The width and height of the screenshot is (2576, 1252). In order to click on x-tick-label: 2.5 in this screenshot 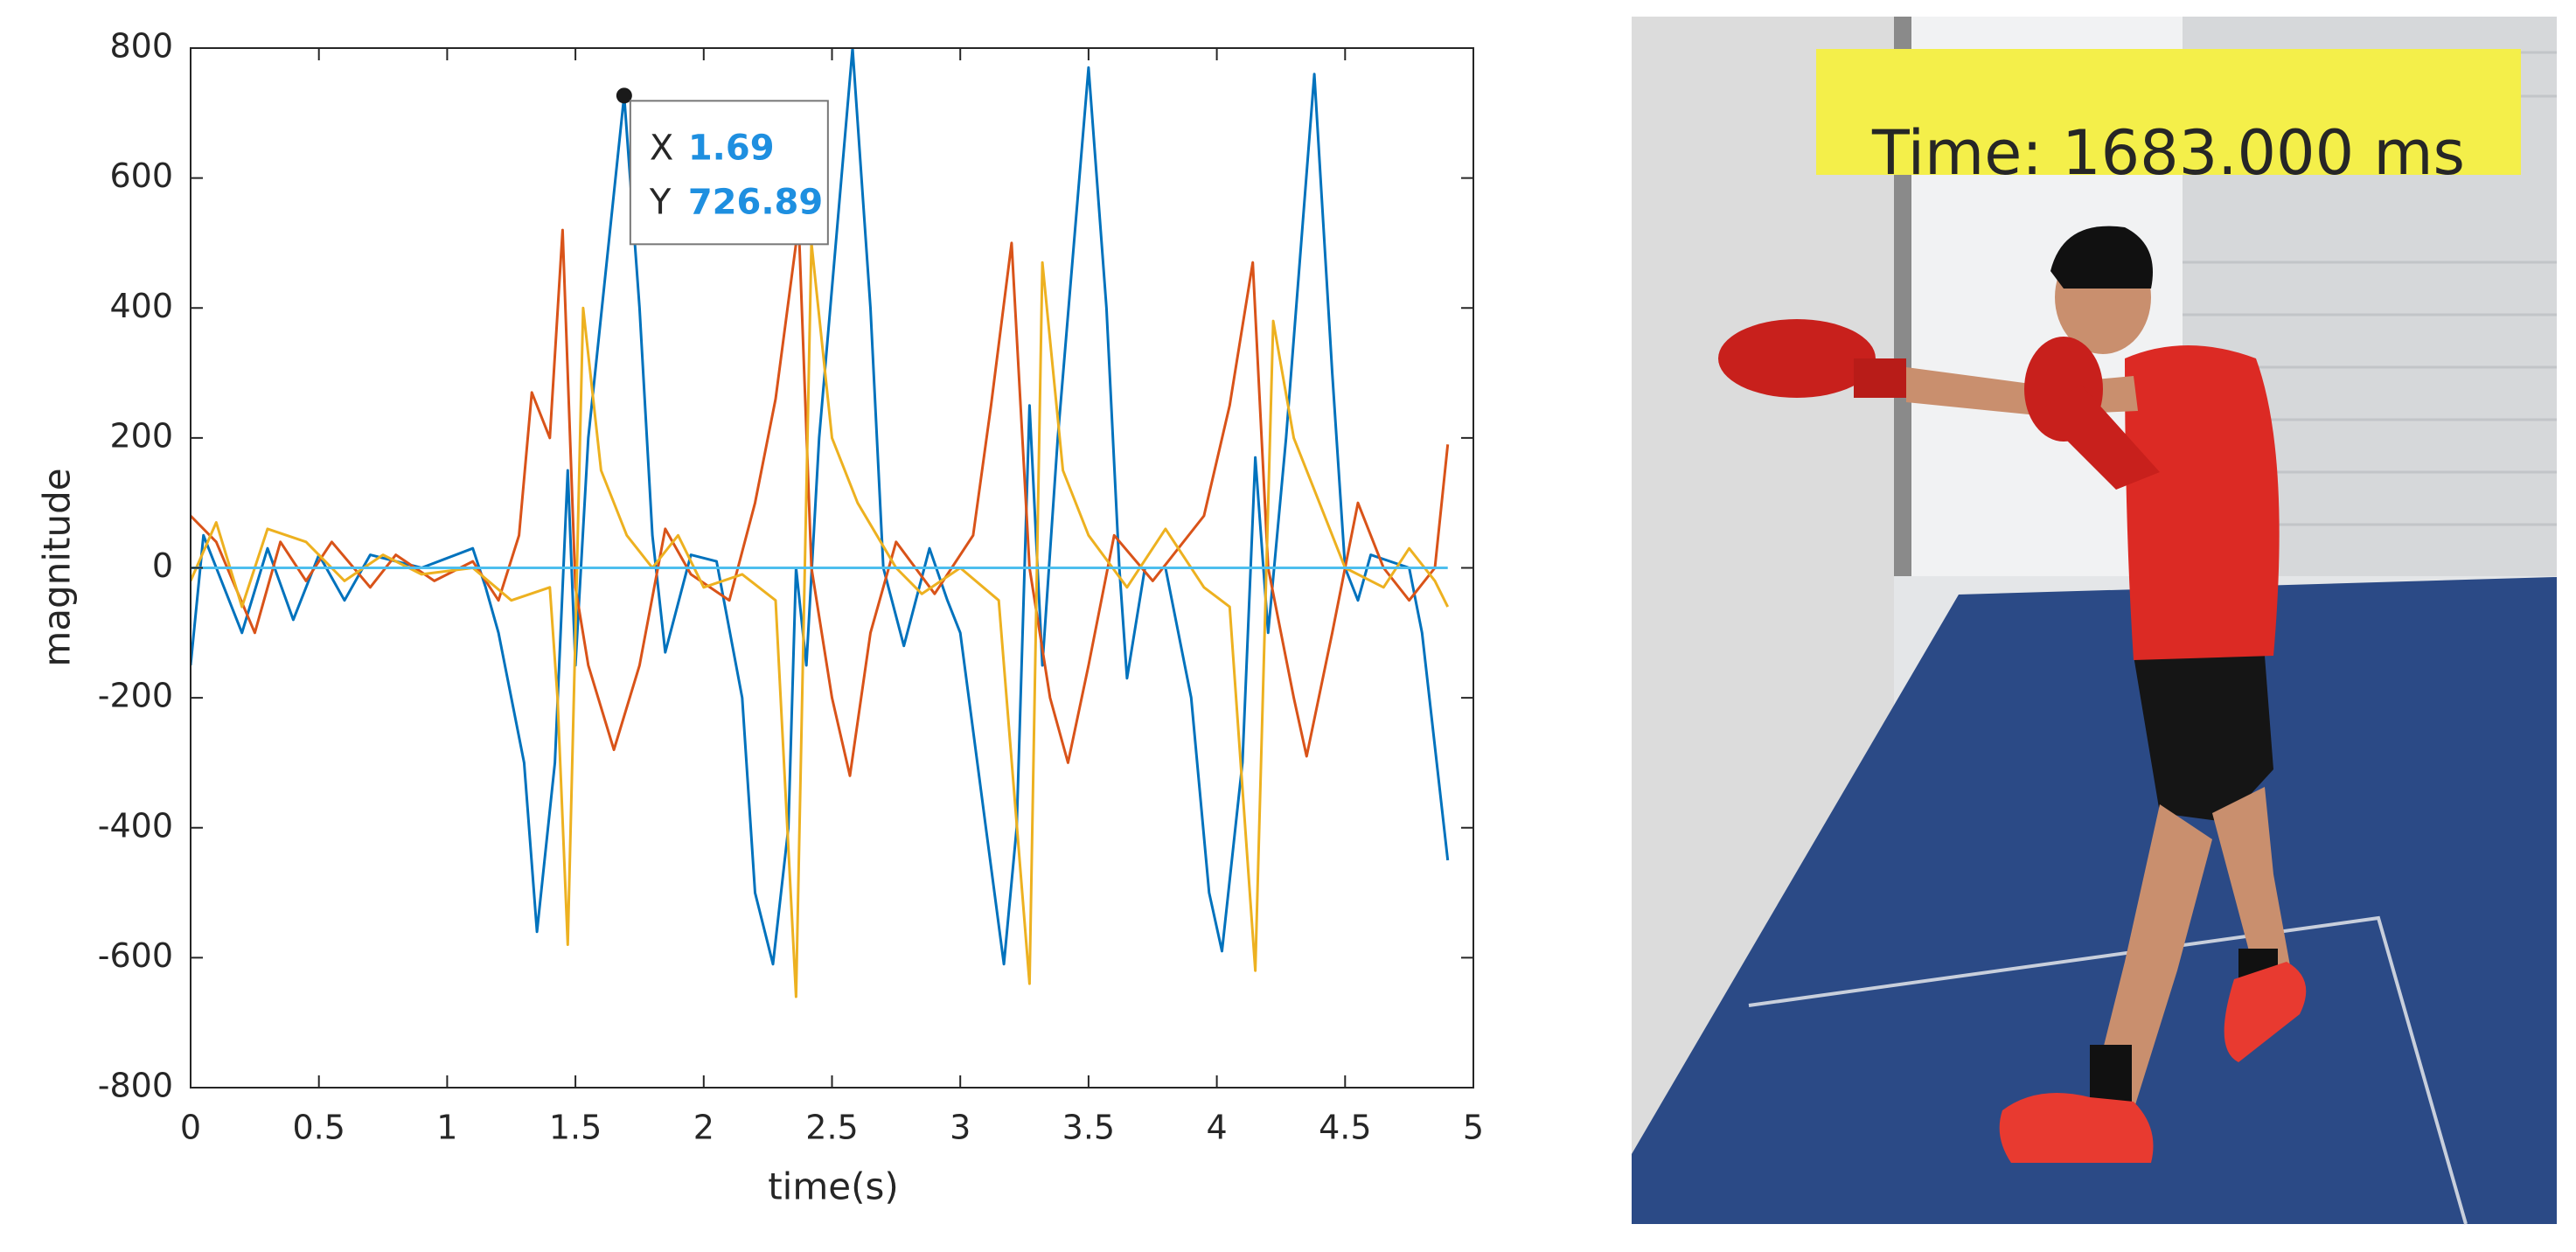, I will do `click(831, 1128)`.